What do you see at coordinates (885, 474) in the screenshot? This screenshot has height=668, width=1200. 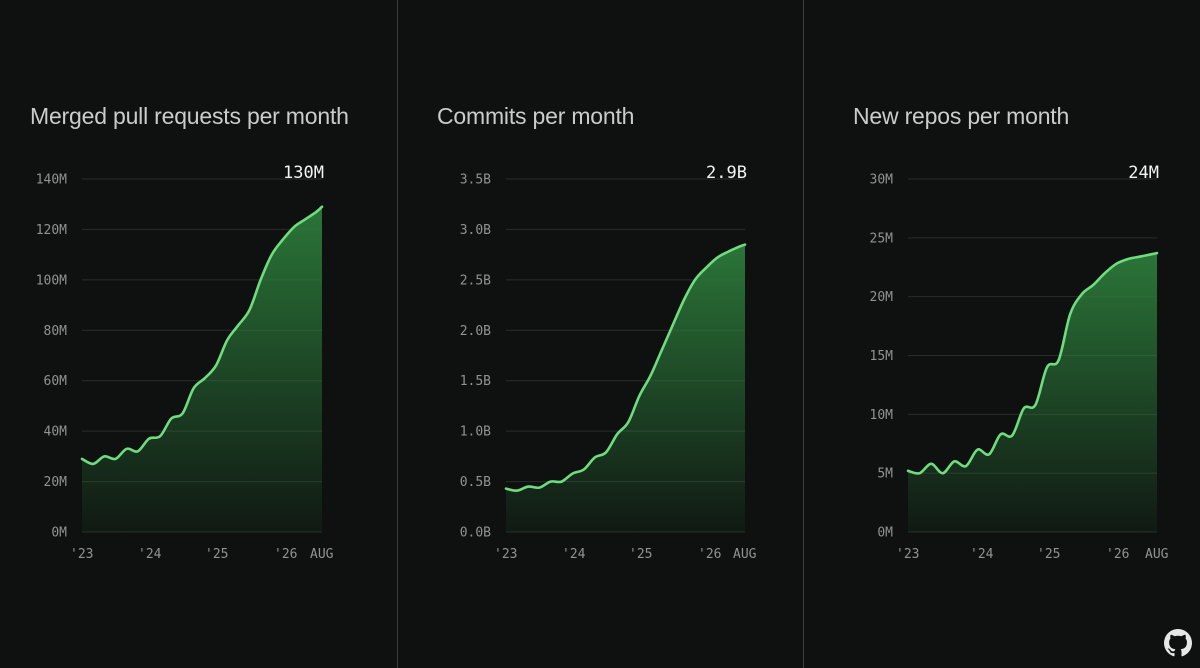 I see `y-tick-label: 5M` at bounding box center [885, 474].